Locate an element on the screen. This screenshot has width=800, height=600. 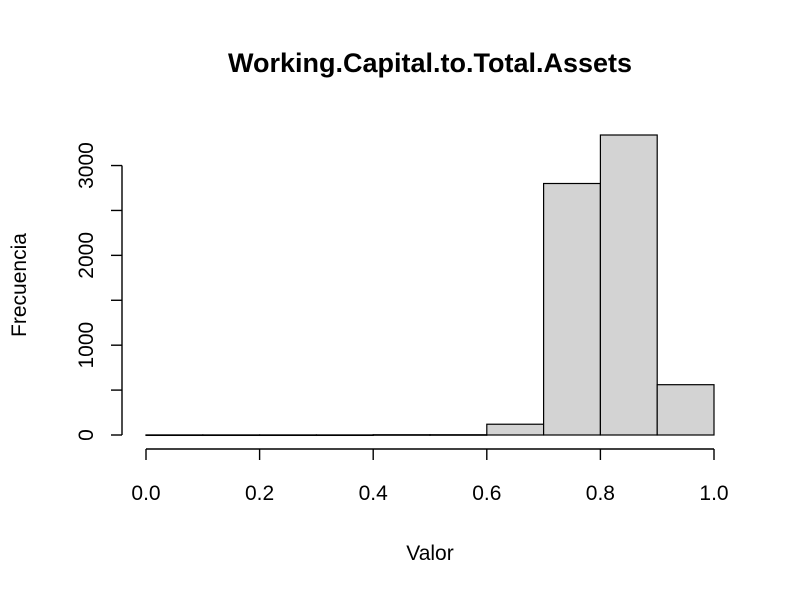
x-tick-label: 0.2 is located at coordinates (259, 493).